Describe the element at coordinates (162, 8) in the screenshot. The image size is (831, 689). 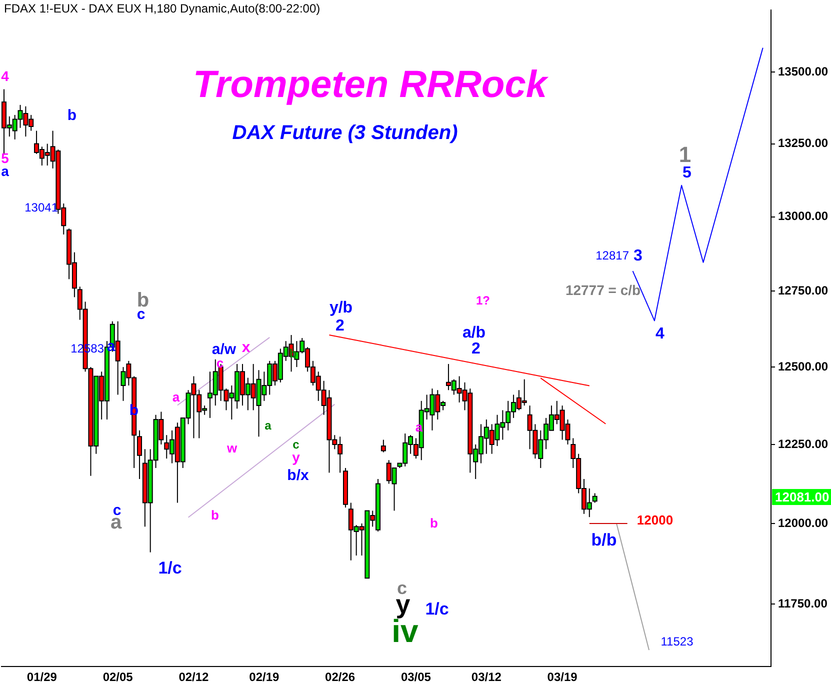
I see `annotation: FDAX 1!-EUX - DAX EUX H,180 Dynamic,Auto(8:00-22:00)` at that location.